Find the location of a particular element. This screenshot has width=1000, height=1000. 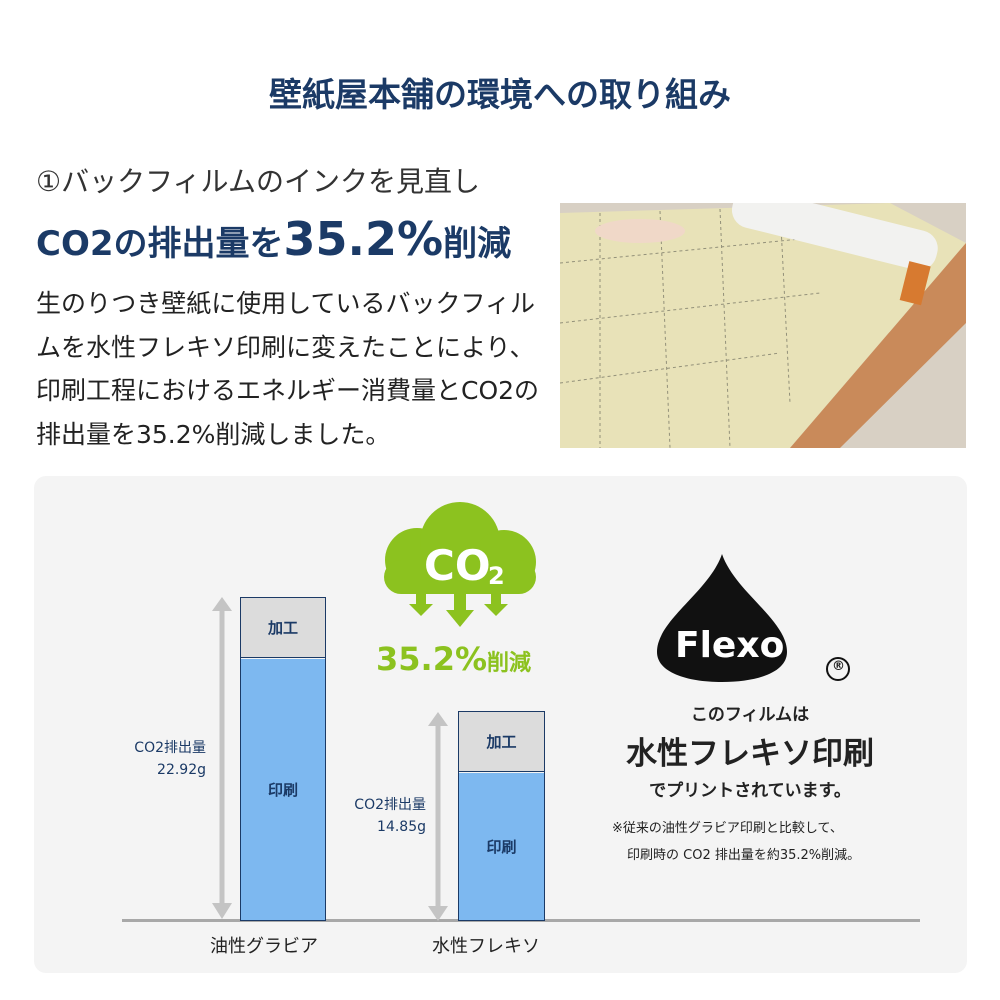

flexo-logo-icon: Flexo is located at coordinates (753, 618).